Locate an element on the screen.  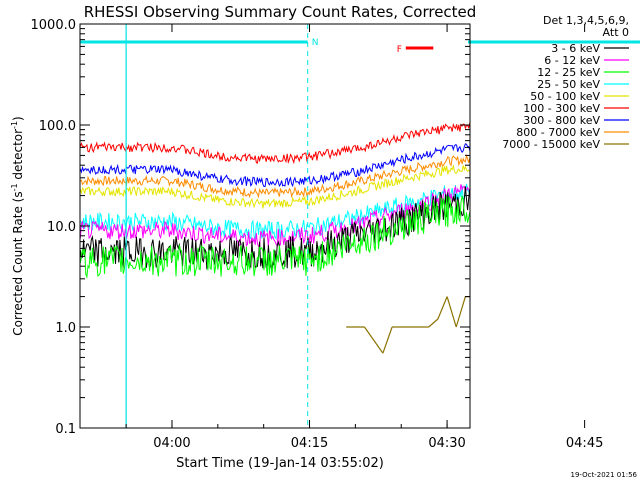
y-axis-label-sup1: -1 is located at coordinates (14, 187).